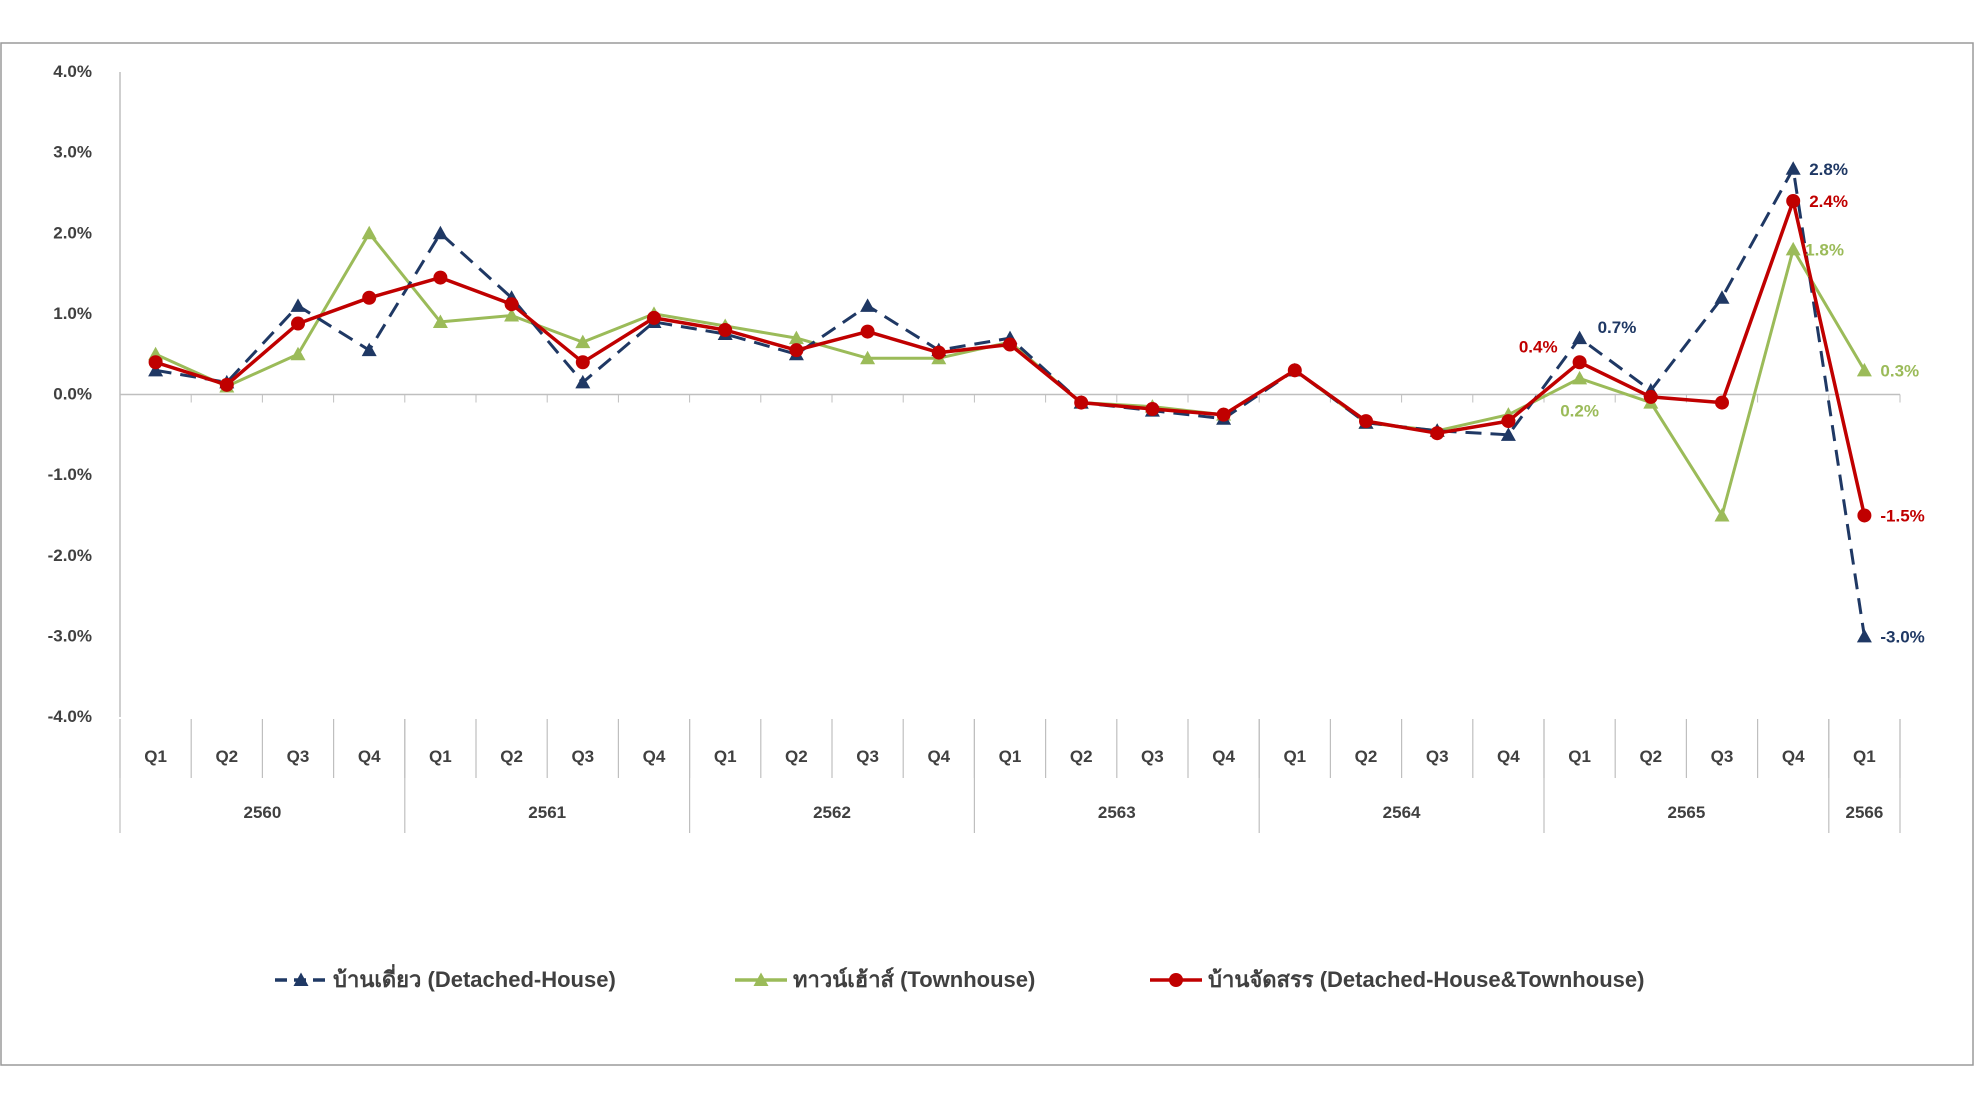 The height and width of the screenshot is (1116, 1976). Describe the element at coordinates (832, 812) in the screenshot. I see `x-tick-label-year: 2562` at that location.